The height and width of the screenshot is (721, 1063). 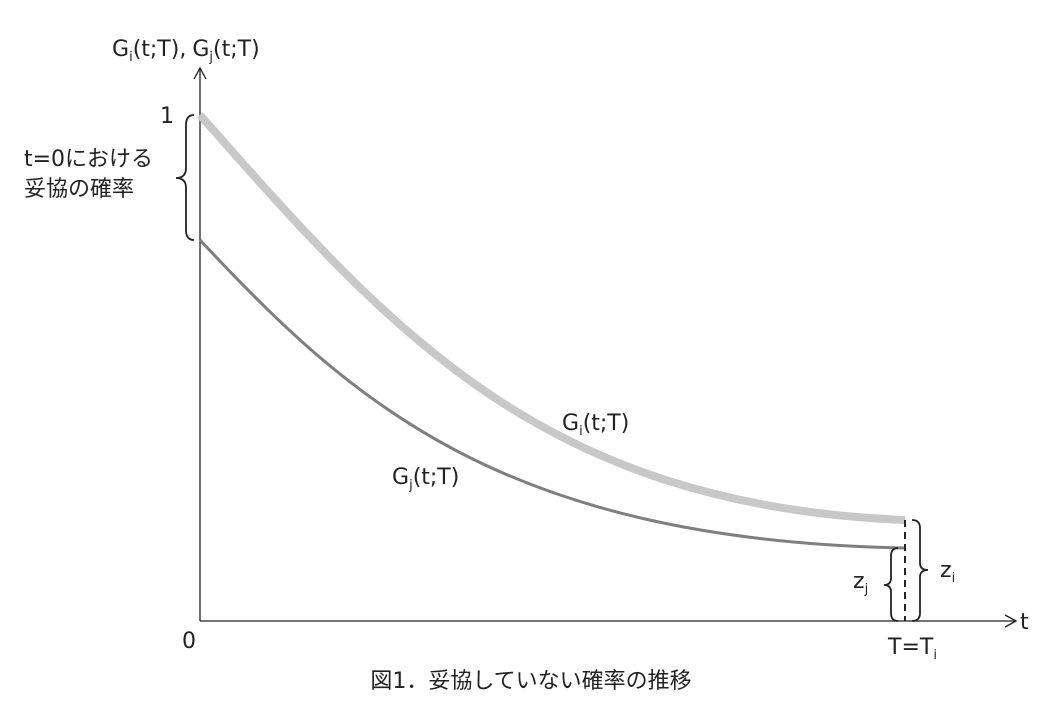 What do you see at coordinates (79, 189) in the screenshot?
I see `brace-label: 妥協の確率` at bounding box center [79, 189].